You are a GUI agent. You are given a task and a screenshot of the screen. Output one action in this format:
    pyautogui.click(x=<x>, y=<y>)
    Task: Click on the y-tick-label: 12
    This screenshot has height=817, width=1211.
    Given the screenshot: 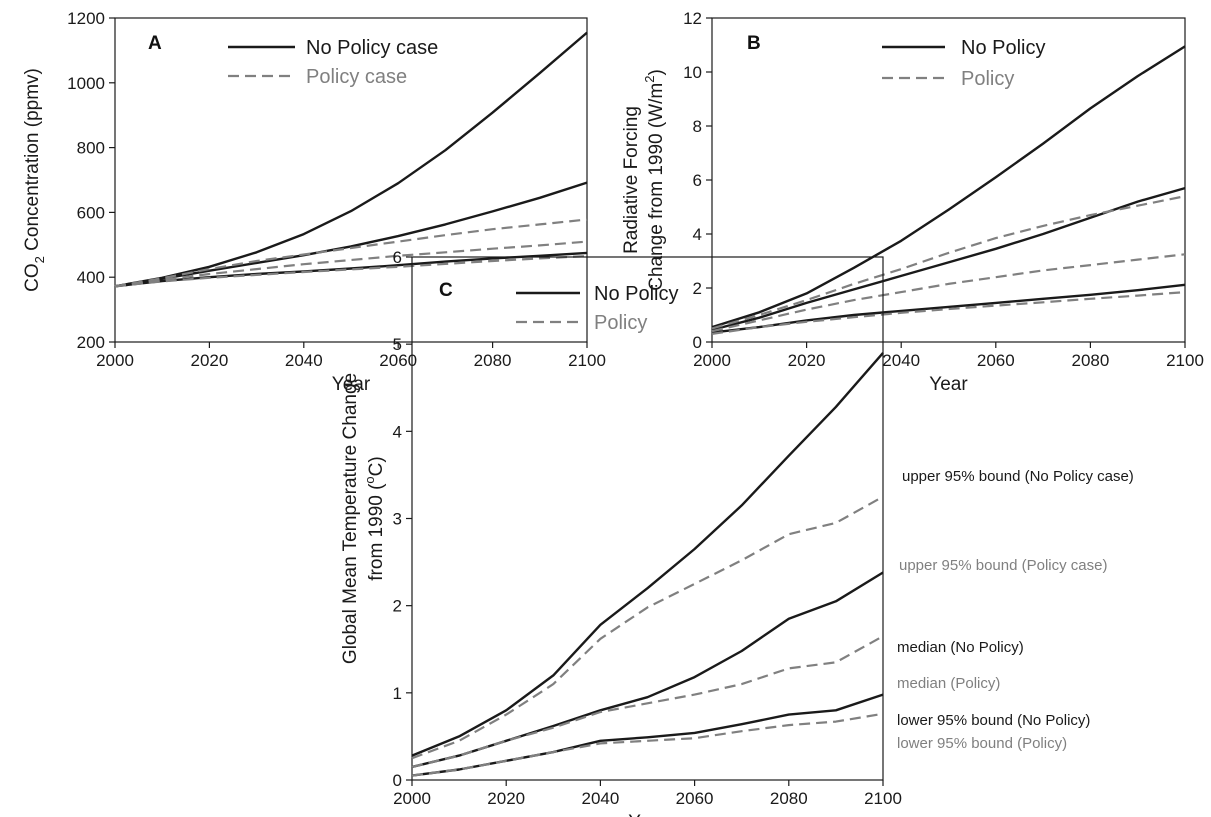 What is the action you would take?
    pyautogui.click(x=692, y=18)
    